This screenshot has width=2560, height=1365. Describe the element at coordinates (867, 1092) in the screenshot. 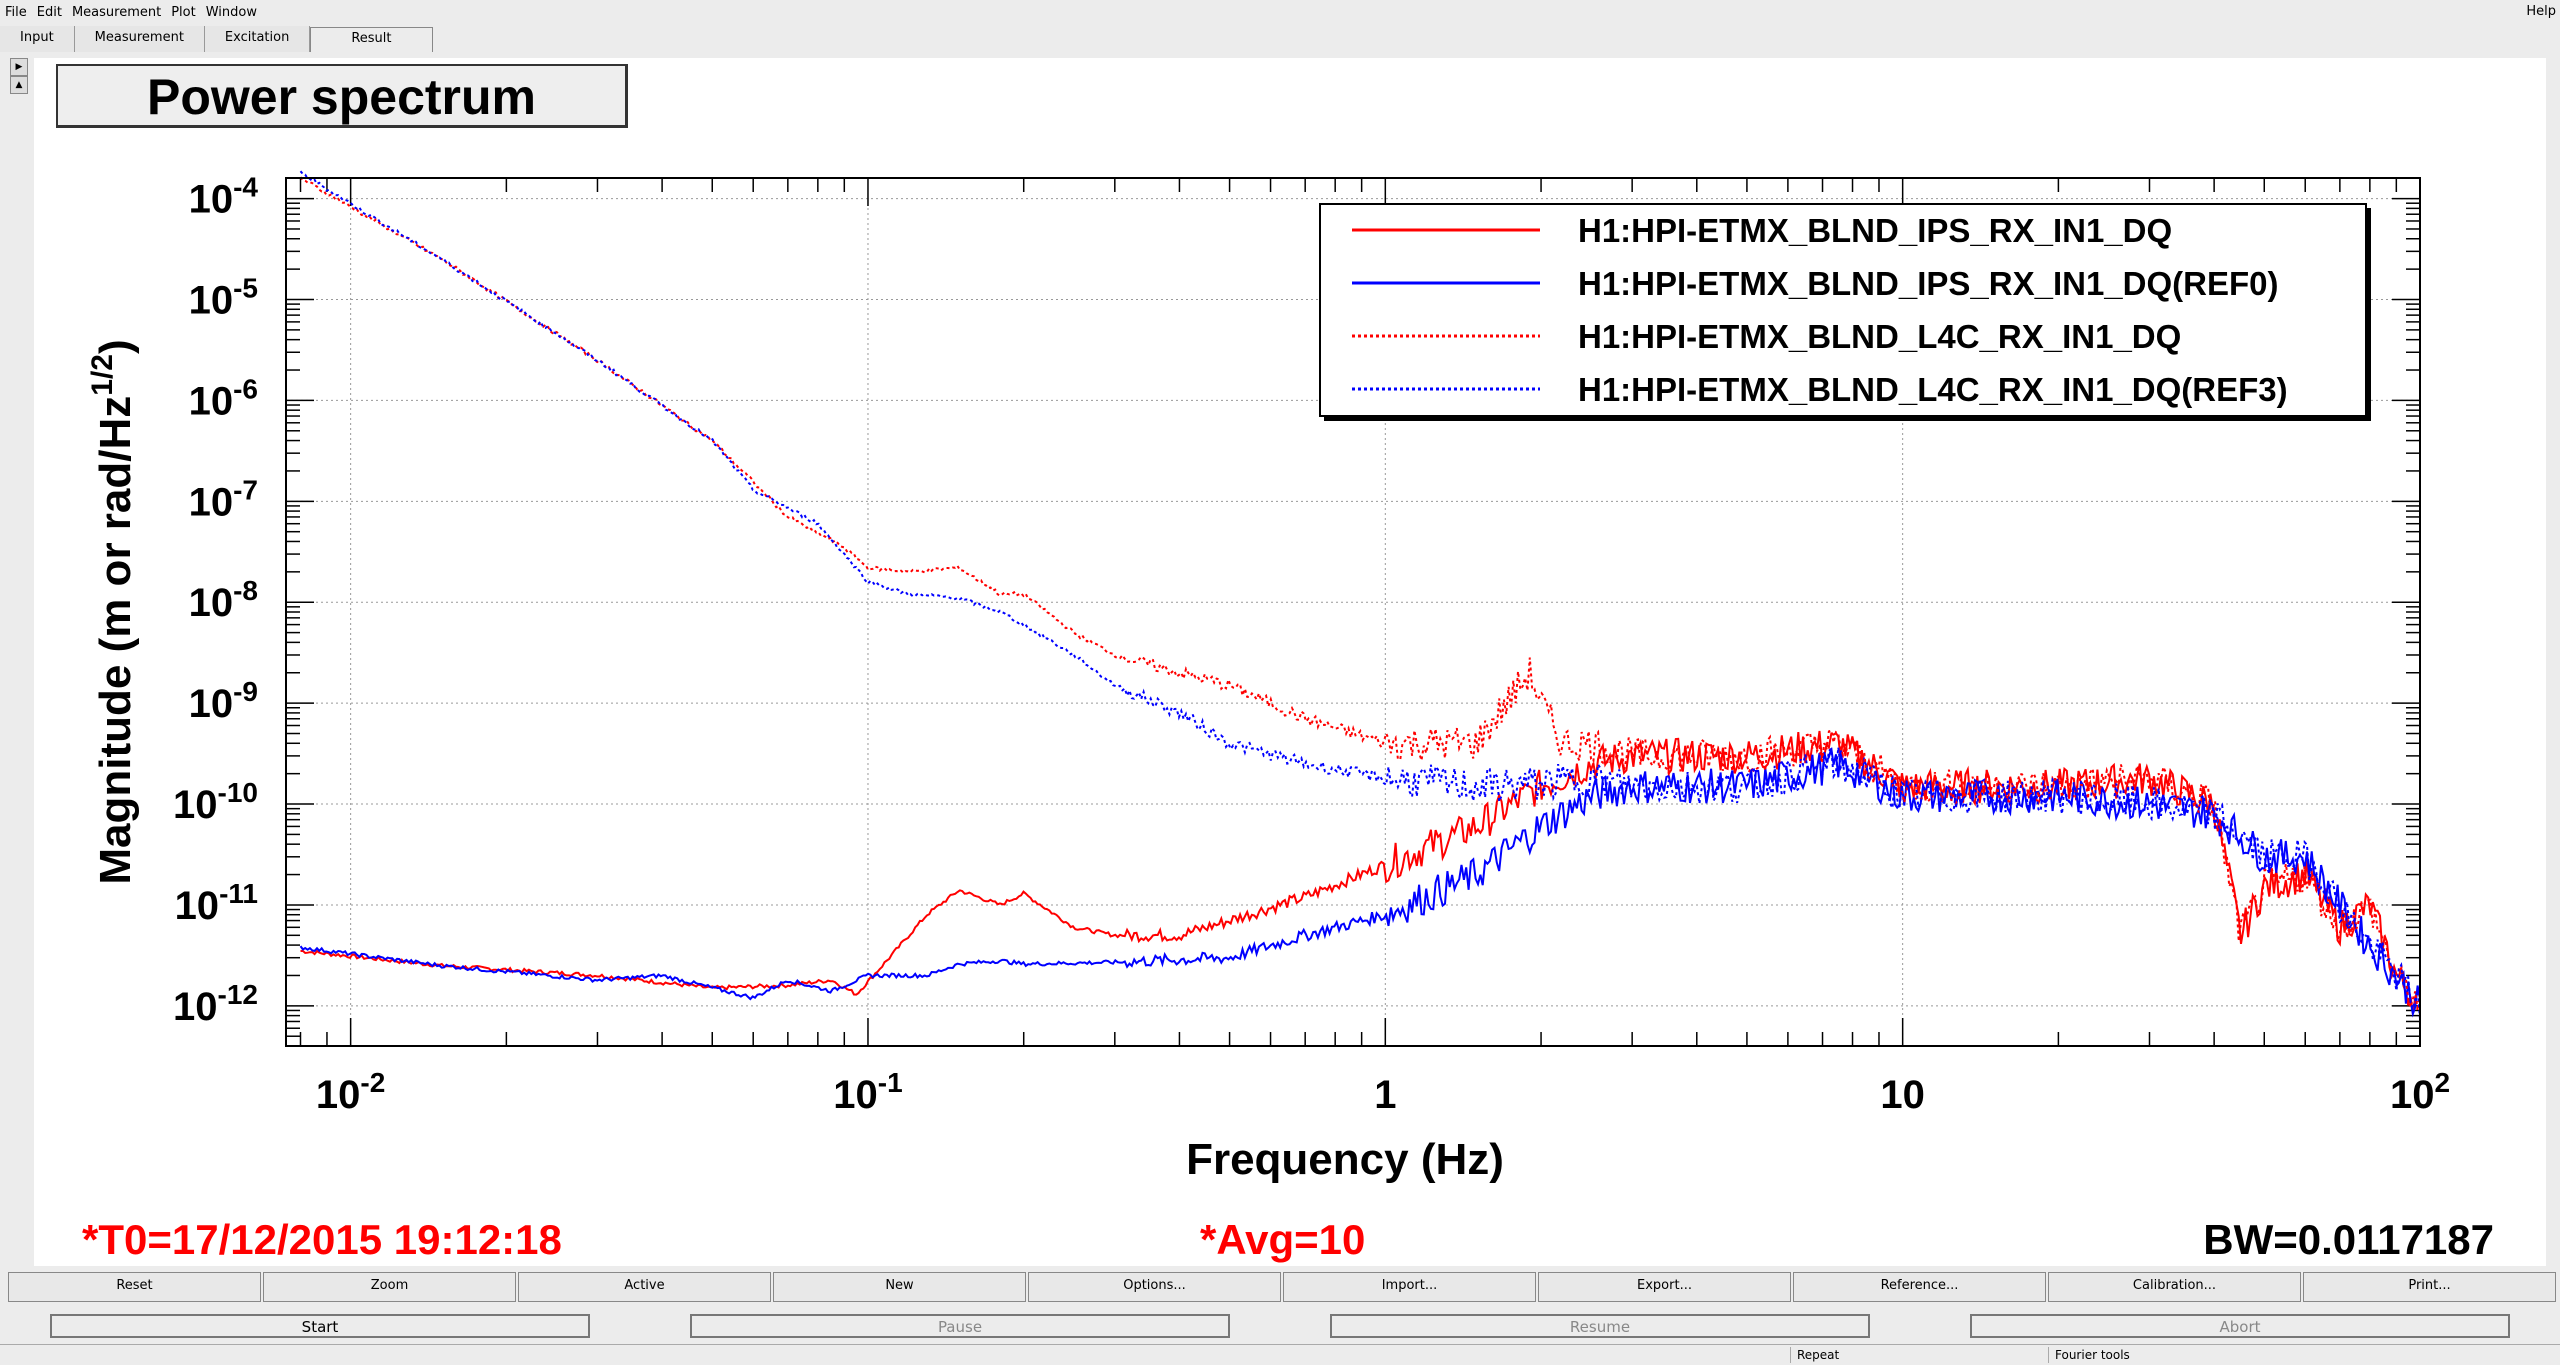

I see `x-tick-label: 10⁻¹` at that location.